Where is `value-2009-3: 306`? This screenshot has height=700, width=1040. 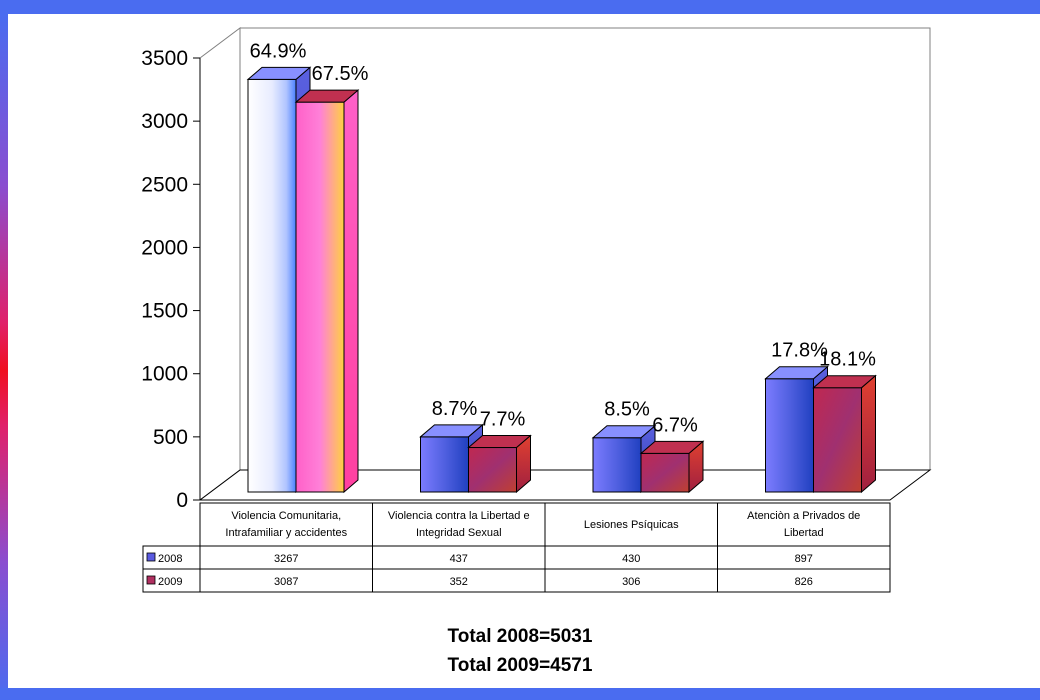
value-2009-3: 306 is located at coordinates (631, 582).